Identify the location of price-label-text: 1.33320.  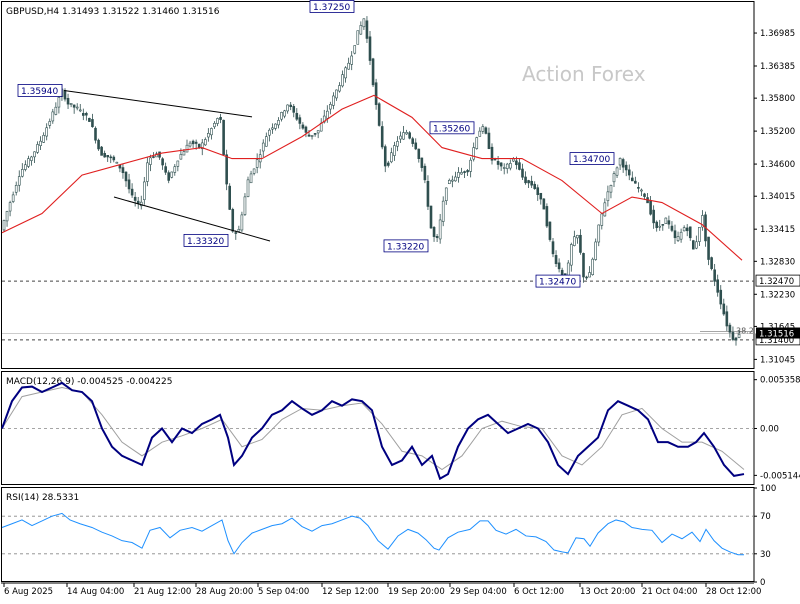
(205, 242).